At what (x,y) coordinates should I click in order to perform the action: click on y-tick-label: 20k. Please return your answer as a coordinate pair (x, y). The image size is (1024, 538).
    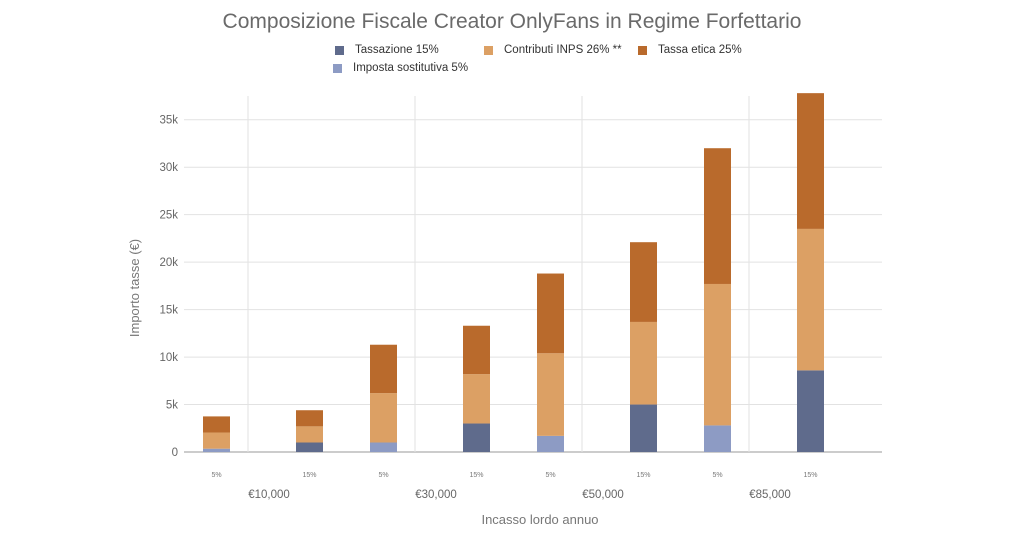
    Looking at the image, I should click on (168, 263).